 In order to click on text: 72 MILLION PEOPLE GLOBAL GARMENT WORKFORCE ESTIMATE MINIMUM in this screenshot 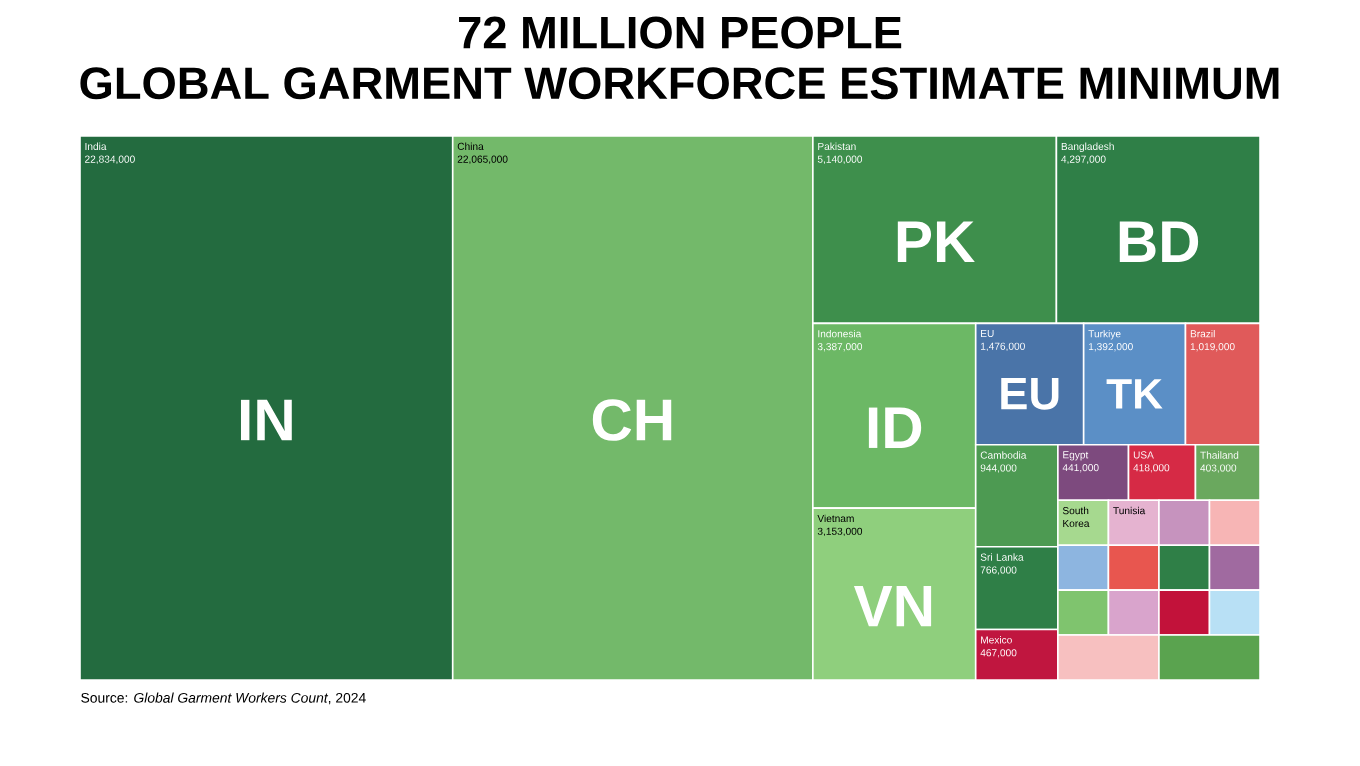, I will do `click(679, 58)`.